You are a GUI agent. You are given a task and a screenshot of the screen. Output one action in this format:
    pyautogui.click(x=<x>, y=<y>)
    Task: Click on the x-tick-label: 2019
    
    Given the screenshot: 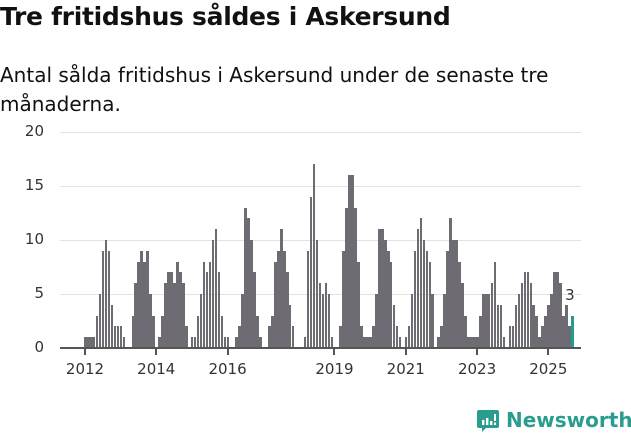 What is the action you would take?
    pyautogui.click(x=334, y=369)
    